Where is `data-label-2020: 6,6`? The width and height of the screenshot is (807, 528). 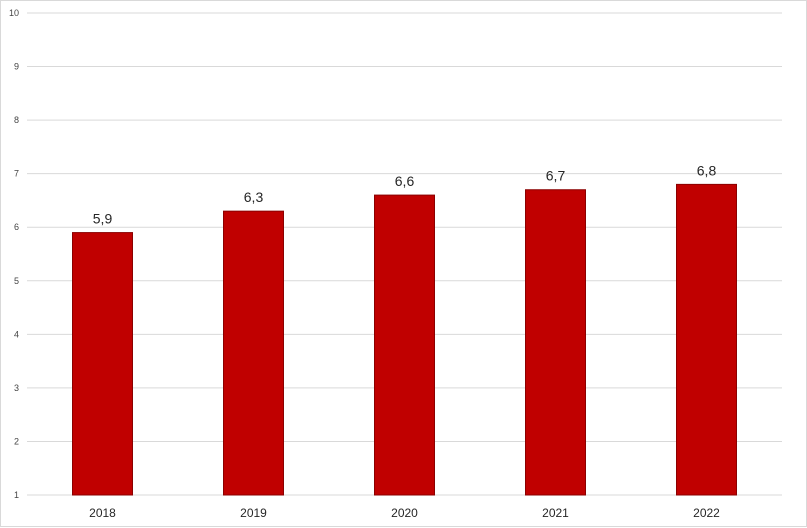 data-label-2020: 6,6 is located at coordinates (405, 181).